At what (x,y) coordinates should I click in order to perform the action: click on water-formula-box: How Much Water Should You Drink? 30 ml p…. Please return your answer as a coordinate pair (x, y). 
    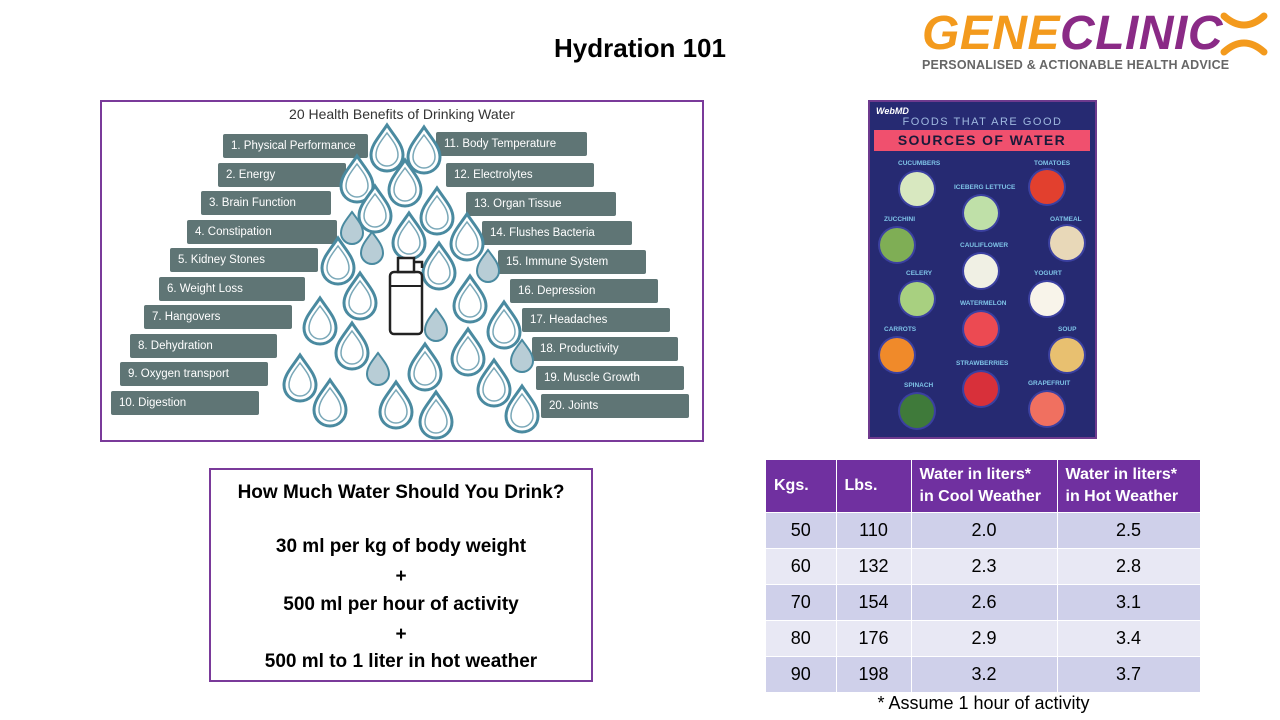
    Looking at the image, I should click on (401, 575).